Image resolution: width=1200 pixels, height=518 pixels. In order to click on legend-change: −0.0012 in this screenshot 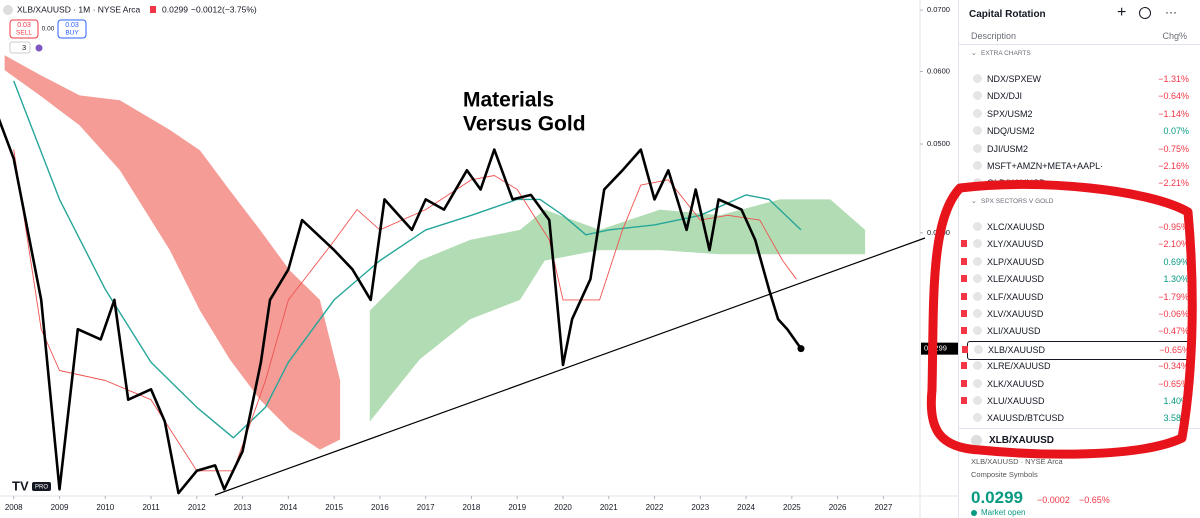, I will do `click(206, 9)`.